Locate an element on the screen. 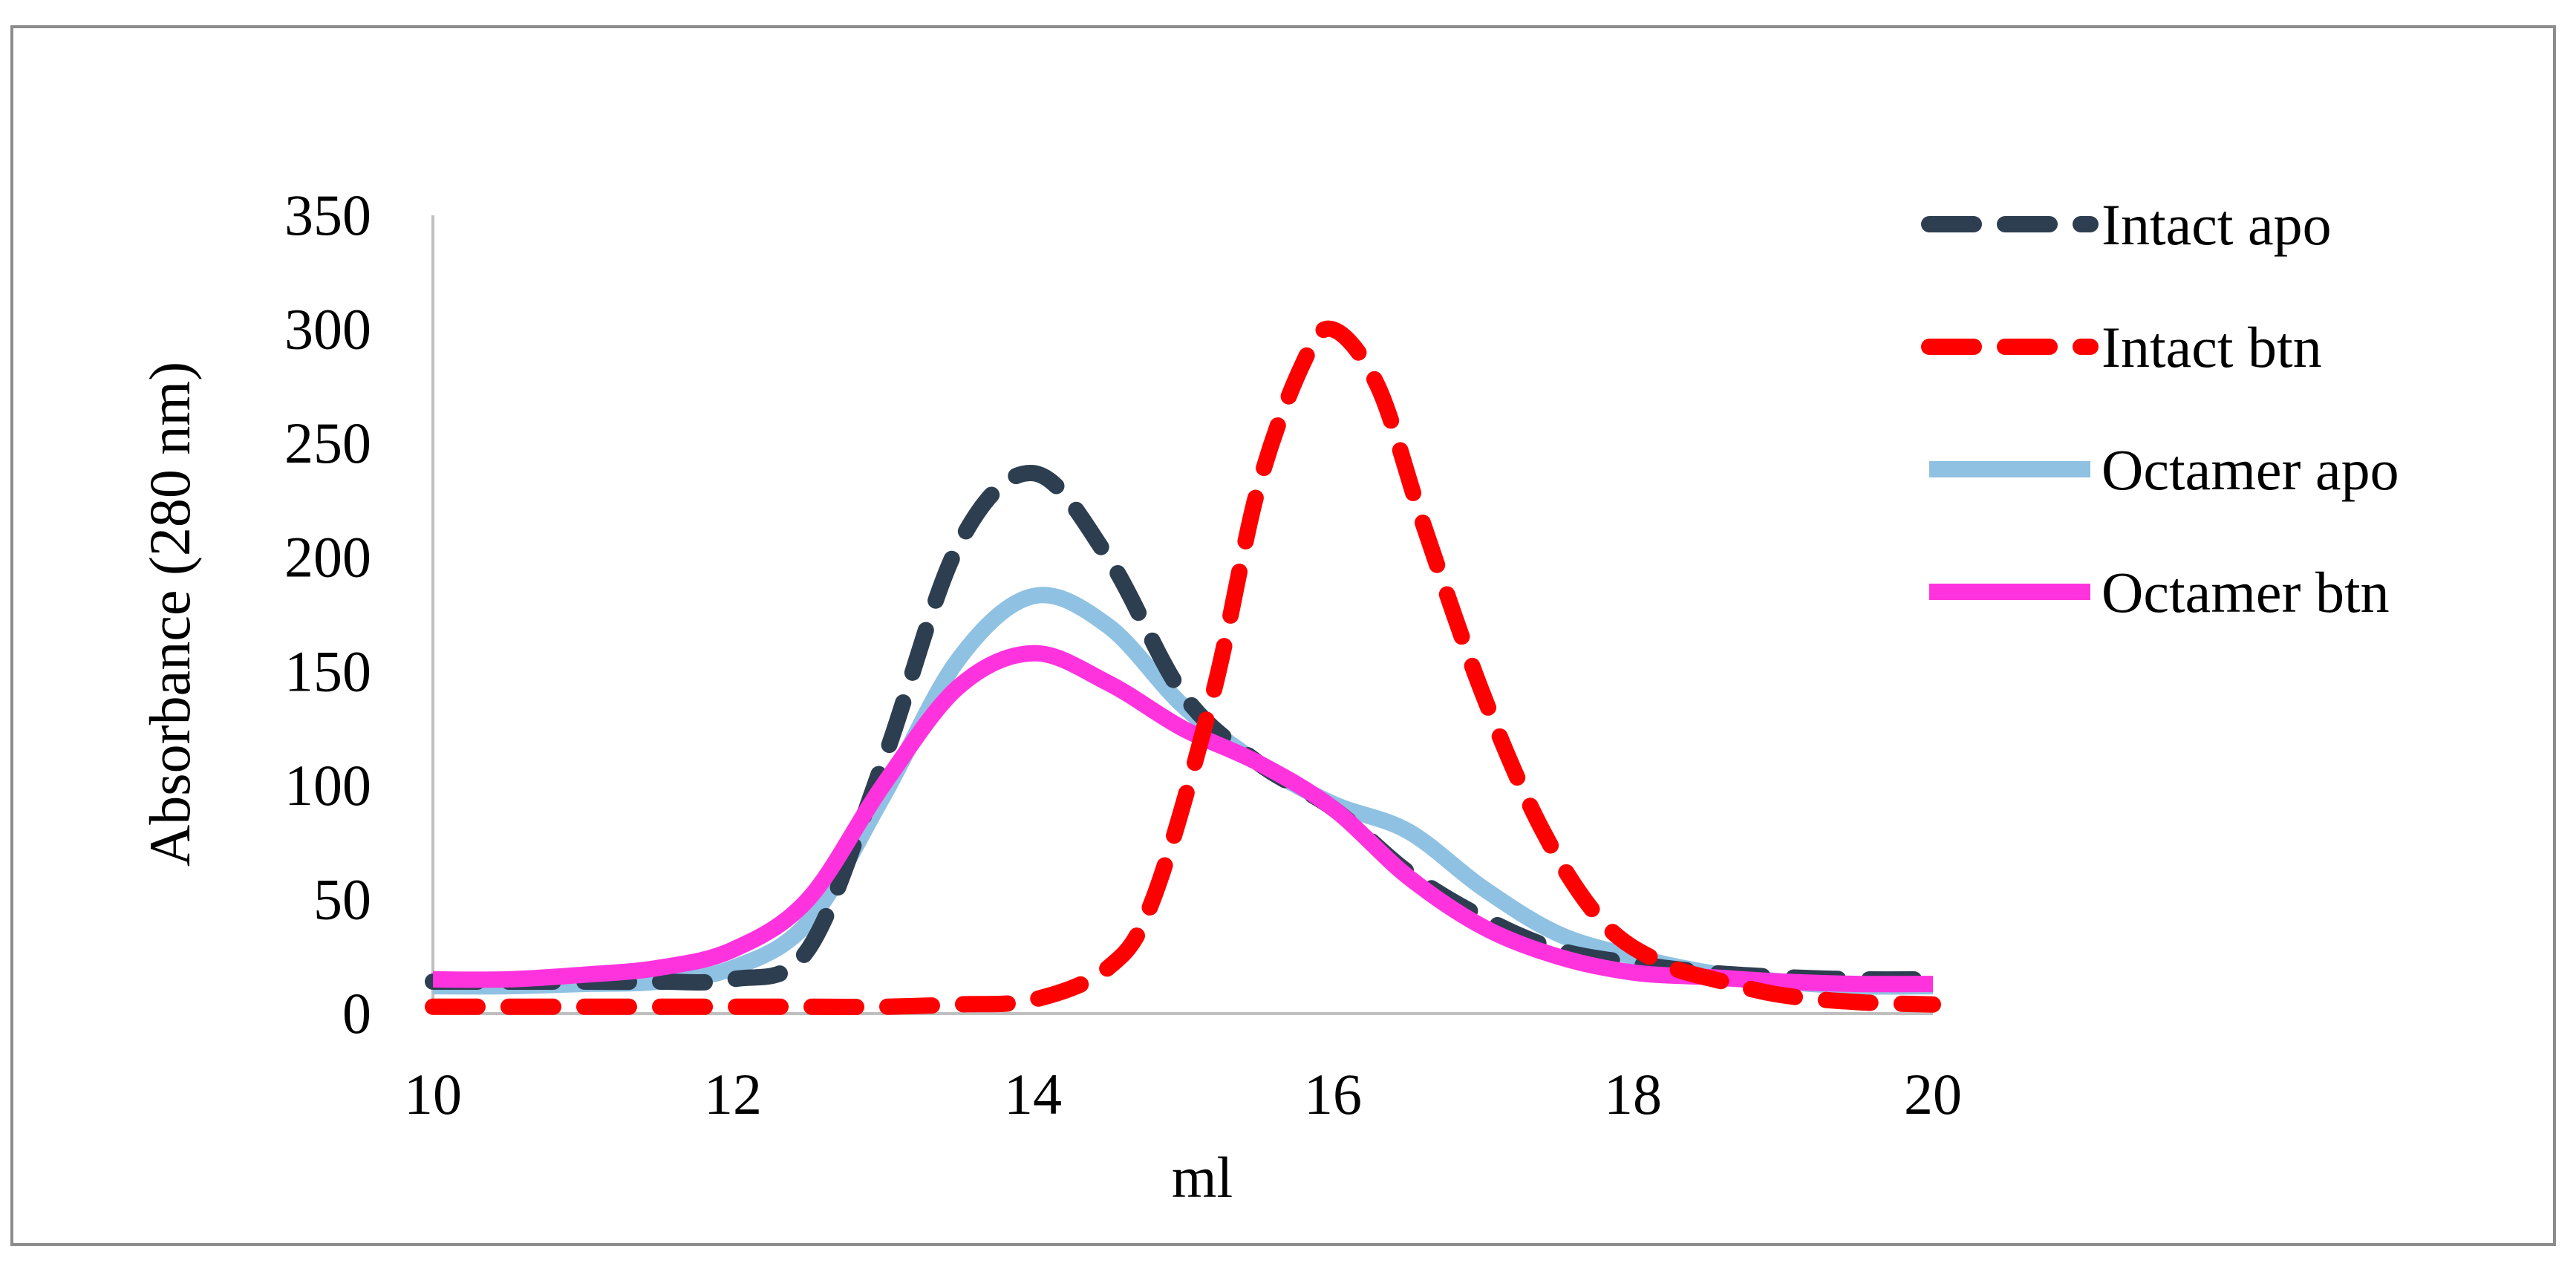  legend-label-intact-btn: Intact btn is located at coordinates (2211, 347).